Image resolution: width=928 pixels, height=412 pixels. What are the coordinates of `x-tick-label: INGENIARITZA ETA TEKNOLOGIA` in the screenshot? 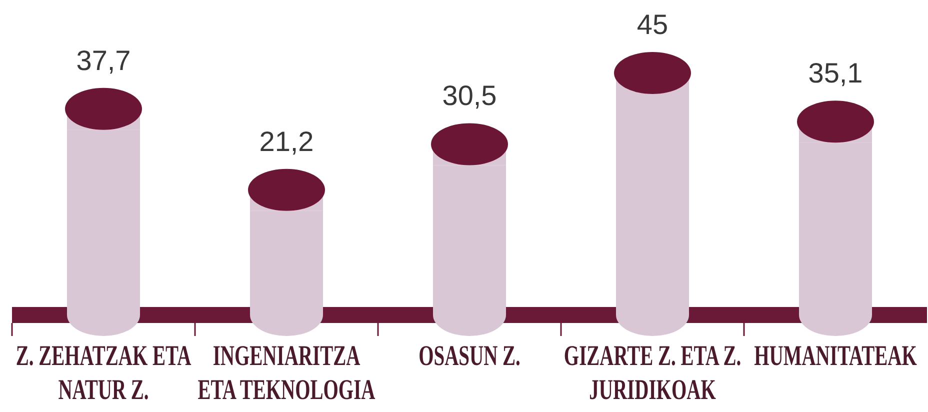 It's located at (287, 373).